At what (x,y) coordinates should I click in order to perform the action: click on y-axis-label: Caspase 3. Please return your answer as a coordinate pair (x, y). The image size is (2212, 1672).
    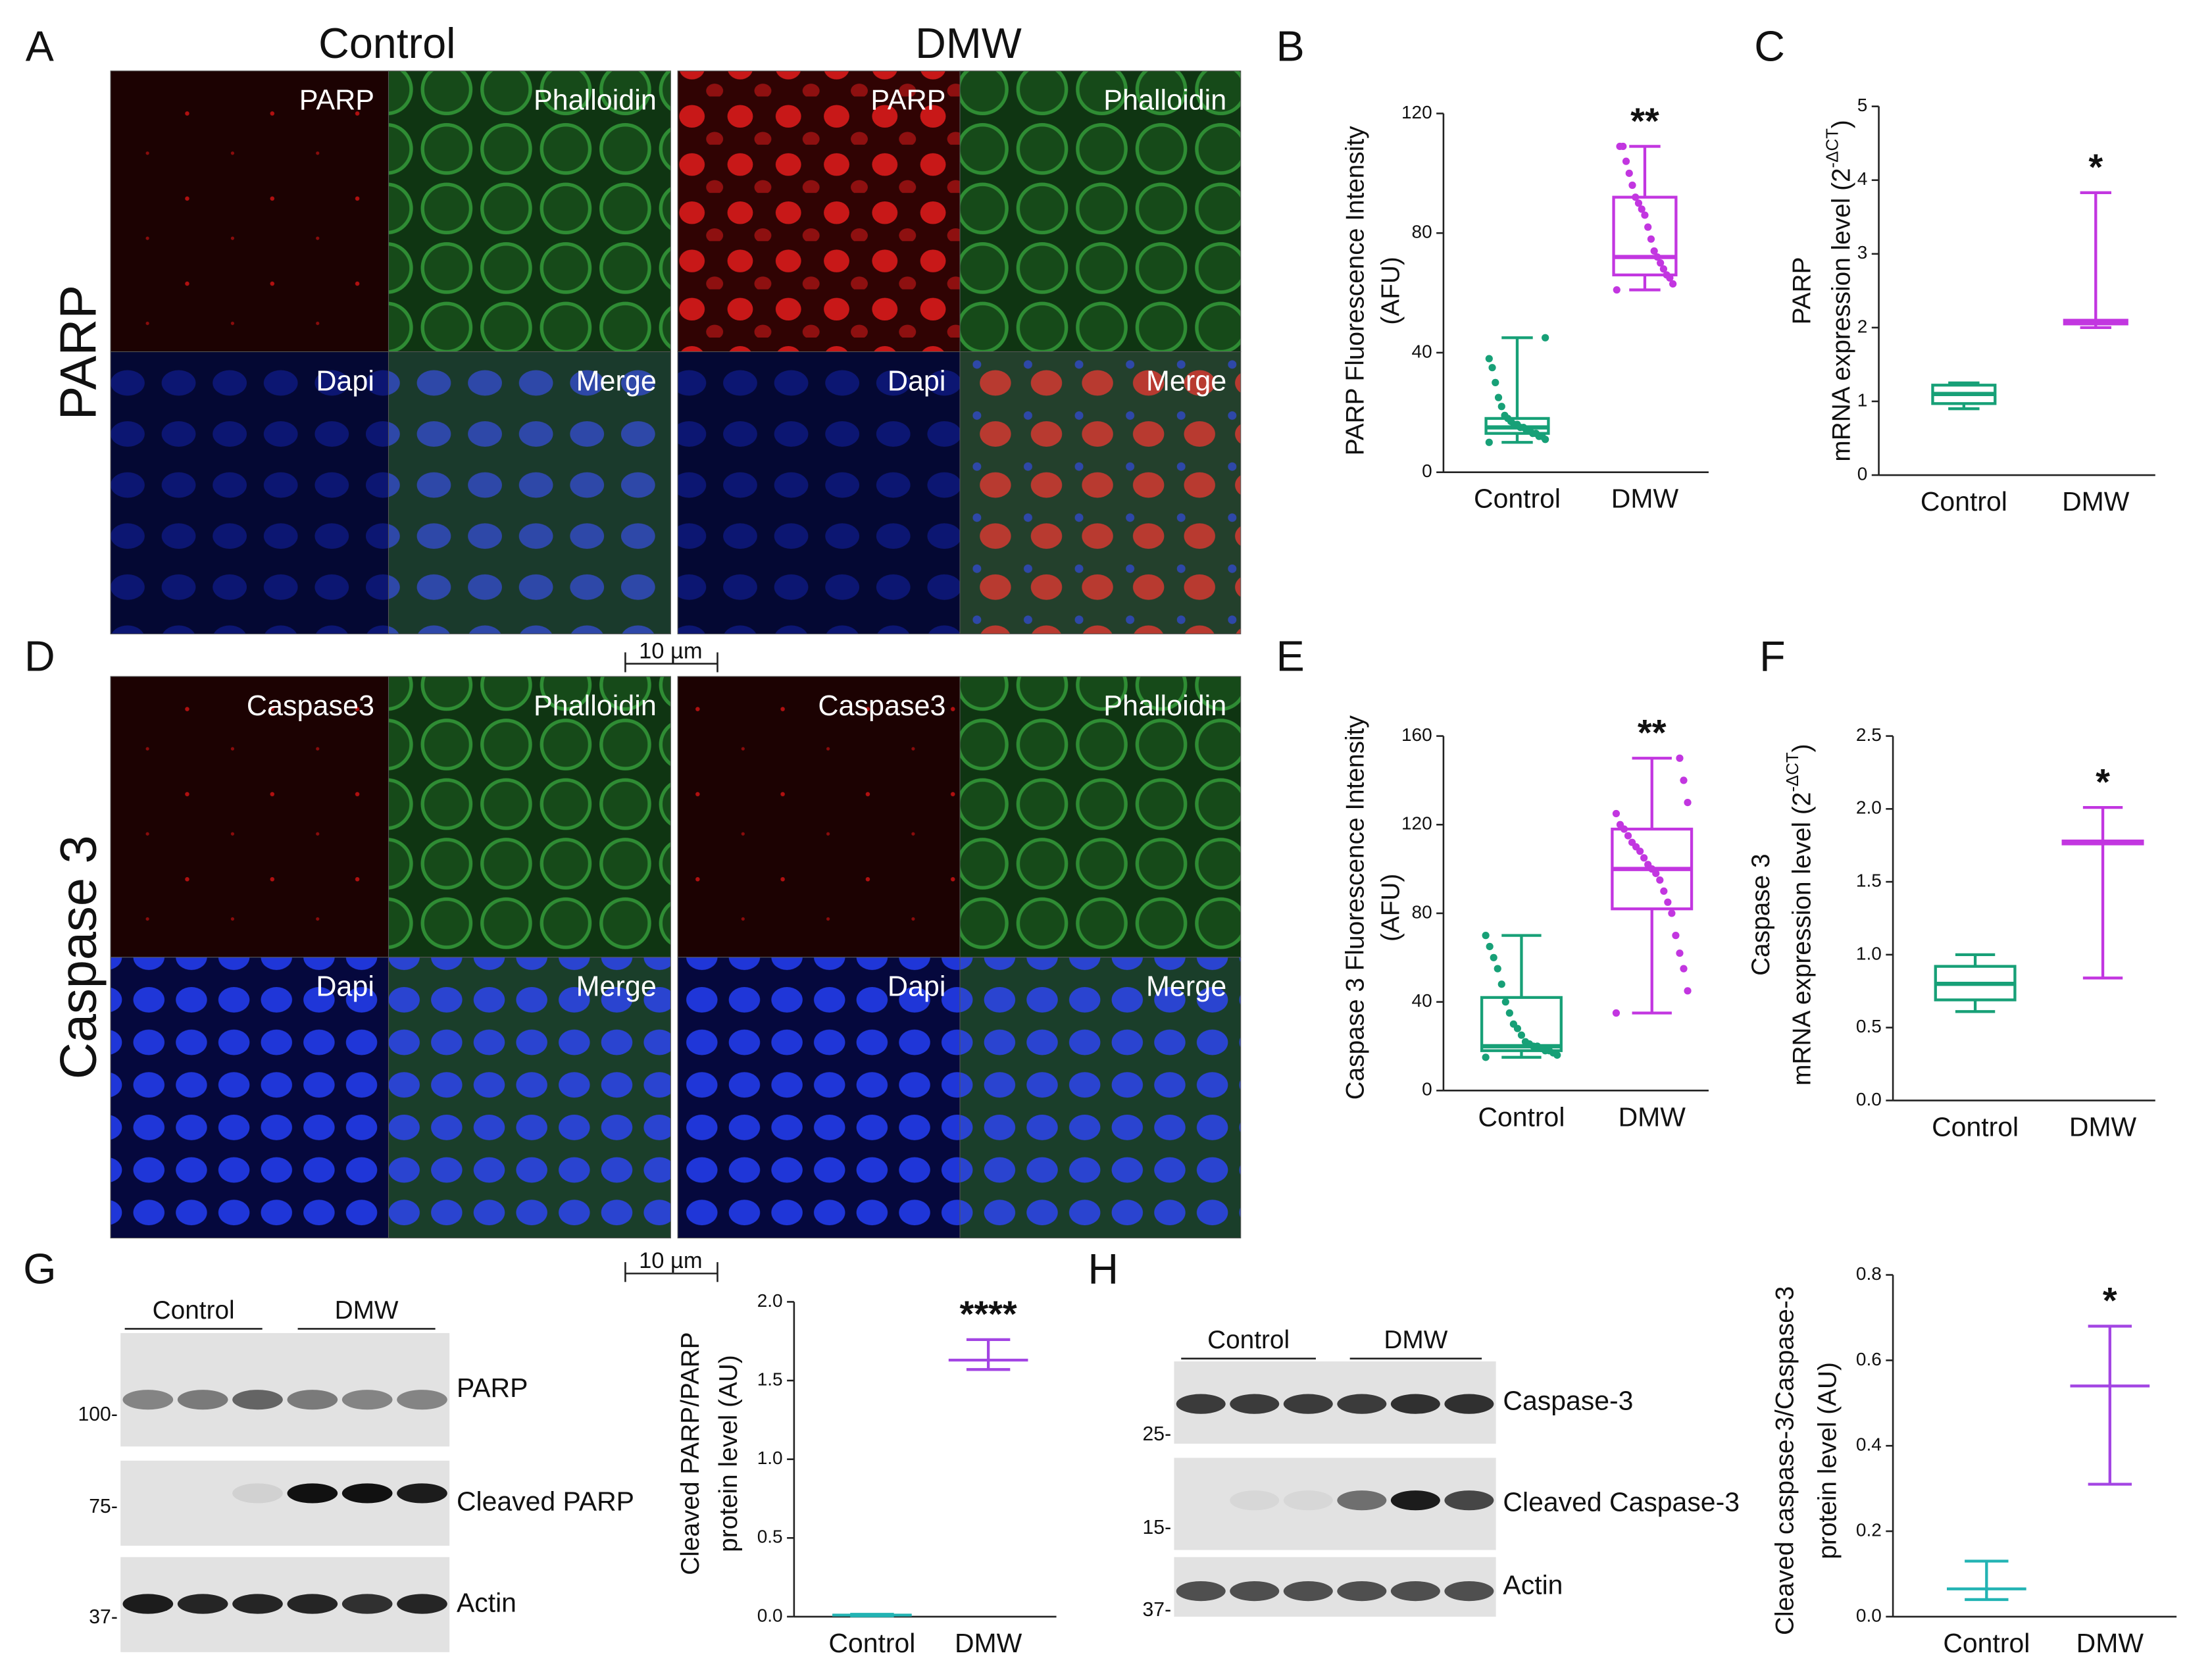
    Looking at the image, I should click on (1761, 914).